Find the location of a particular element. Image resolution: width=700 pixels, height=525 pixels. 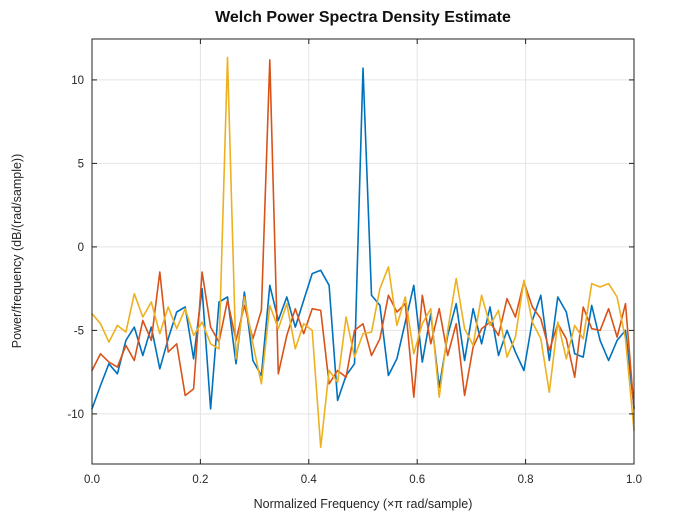

x-tick-label: 1.0 is located at coordinates (634, 480).